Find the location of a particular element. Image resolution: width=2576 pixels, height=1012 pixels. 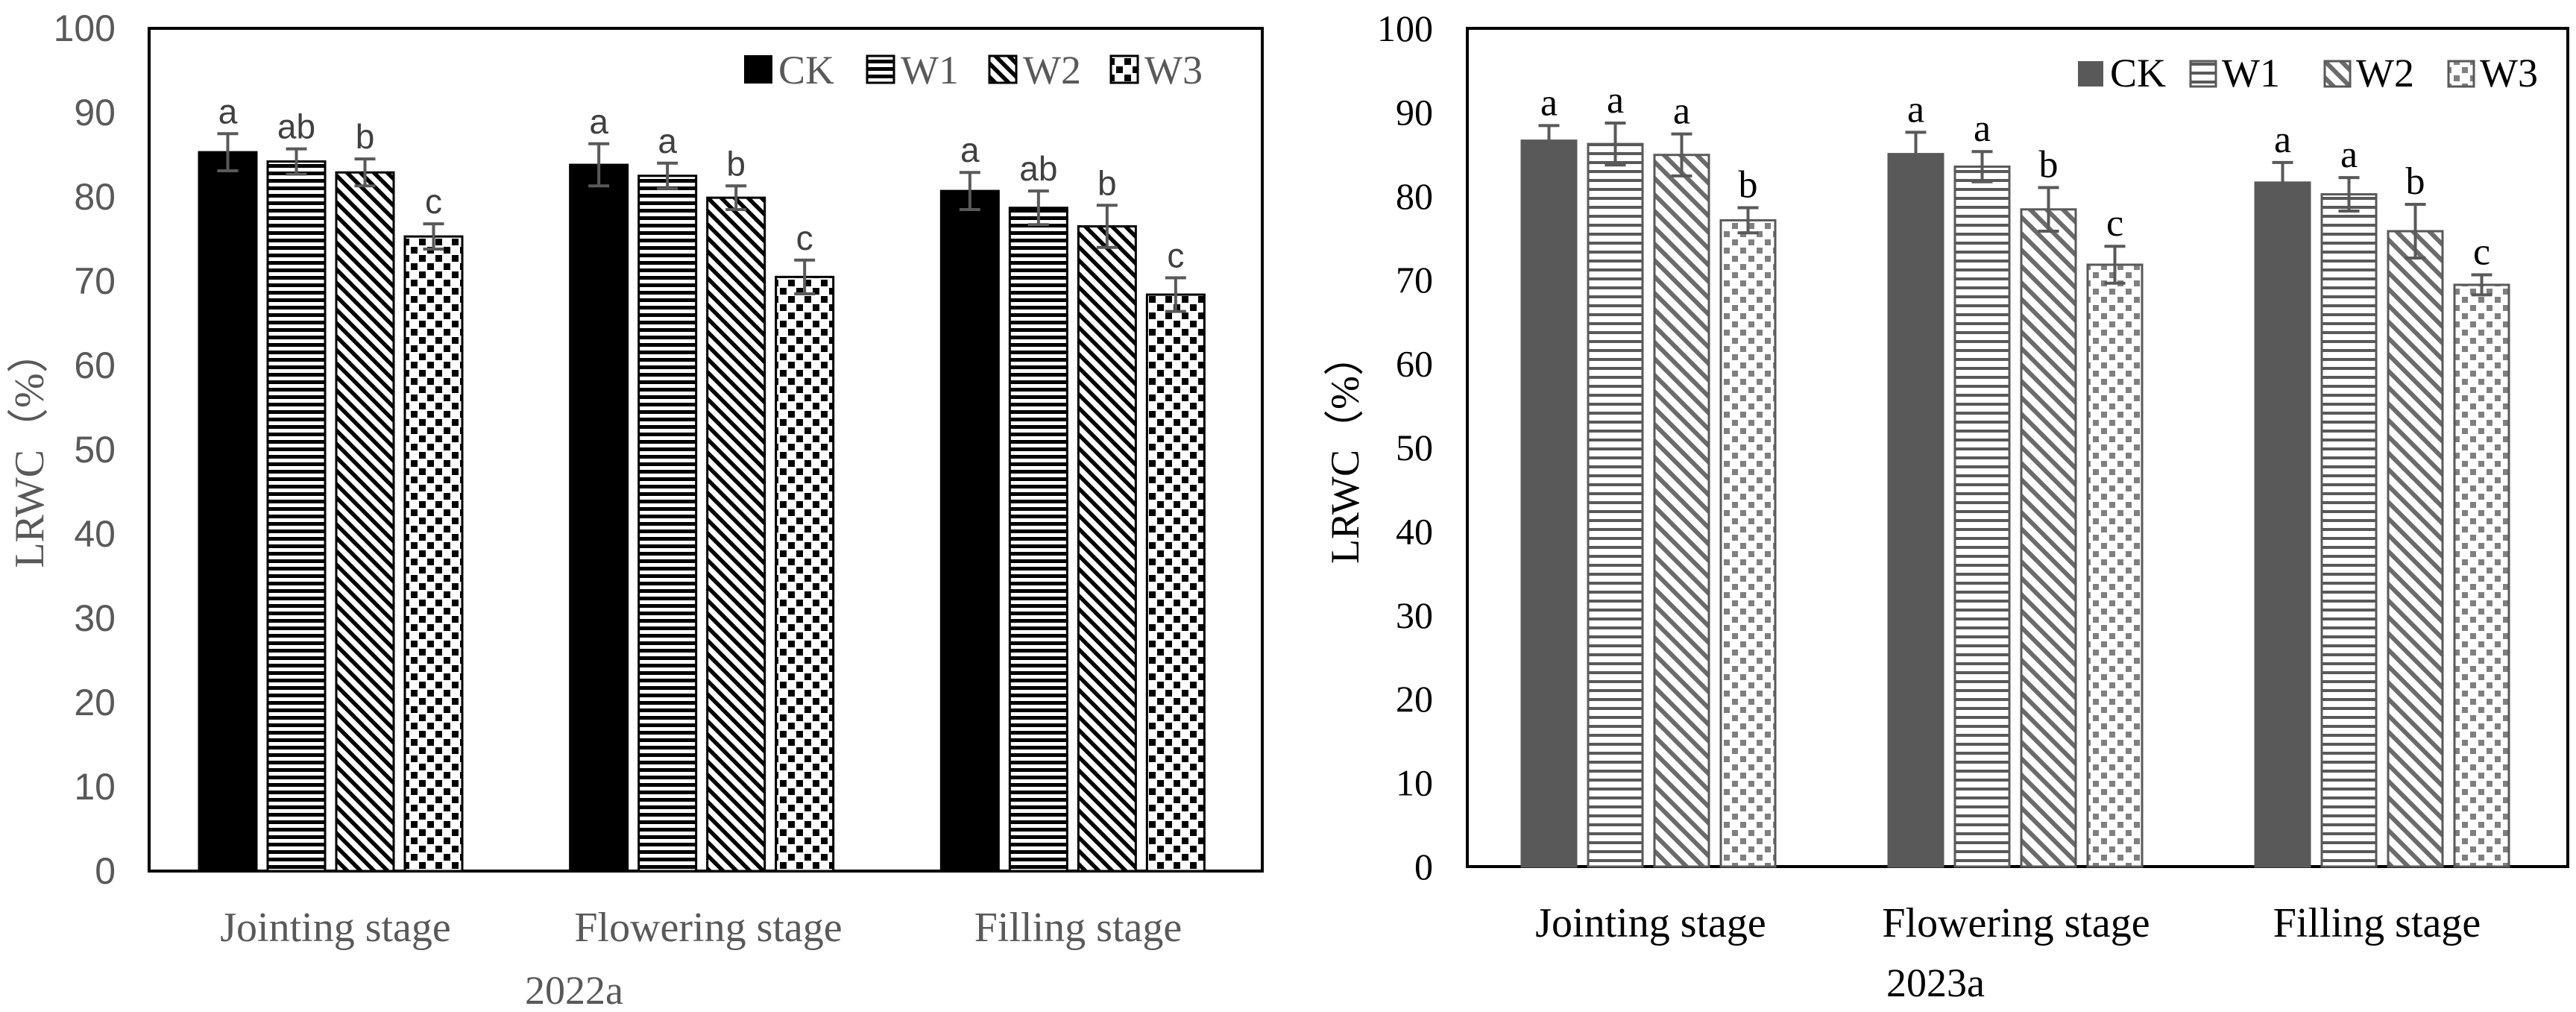

legend-swatch-w2 is located at coordinates (2337, 74).